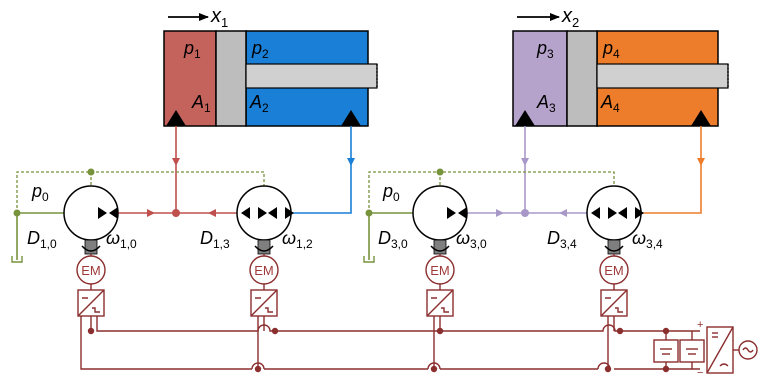 Image resolution: width=759 pixels, height=376 pixels. I want to click on junction-p1, so click(176, 213).